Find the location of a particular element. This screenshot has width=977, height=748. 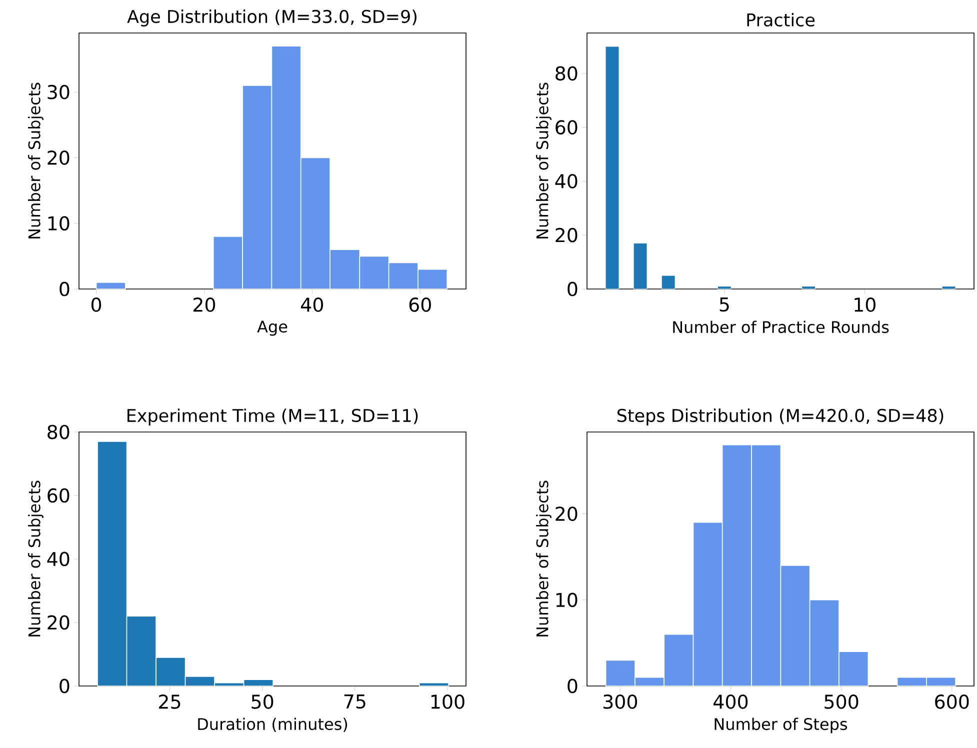

chart-title: Experiment Time (M=11, SD=11) is located at coordinates (273, 417).